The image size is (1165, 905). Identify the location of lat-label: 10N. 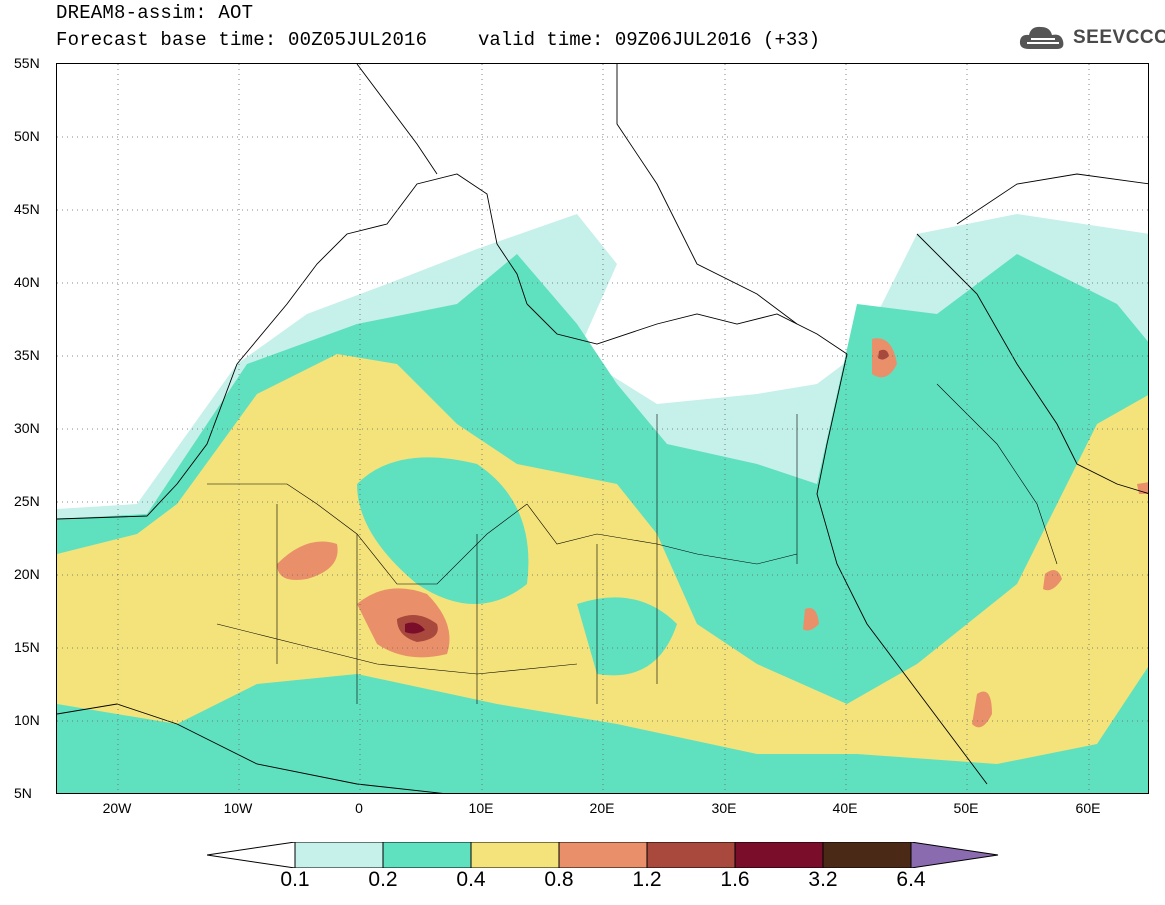
(27, 720).